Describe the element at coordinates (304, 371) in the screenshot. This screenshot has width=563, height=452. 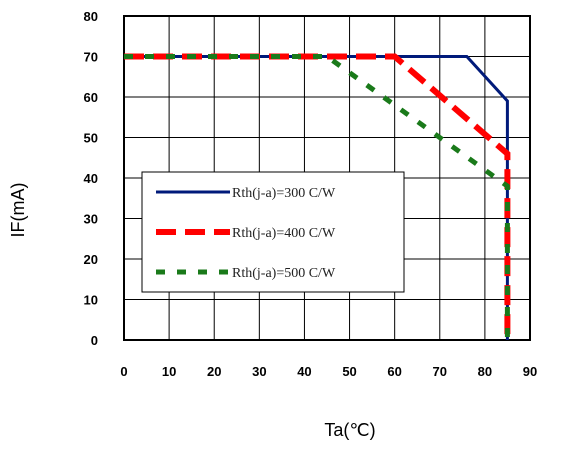
I see `x-tick-label-4: 40` at that location.